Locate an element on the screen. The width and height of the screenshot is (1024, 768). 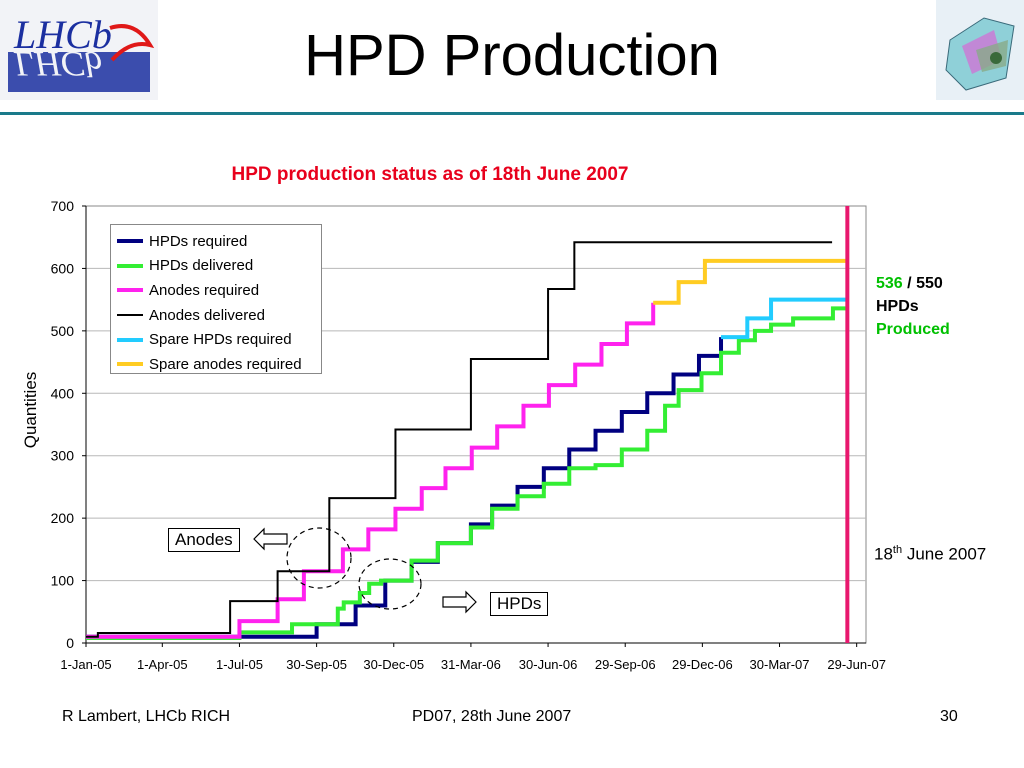
legend-item: Spare anodes required is located at coordinates (219, 364).